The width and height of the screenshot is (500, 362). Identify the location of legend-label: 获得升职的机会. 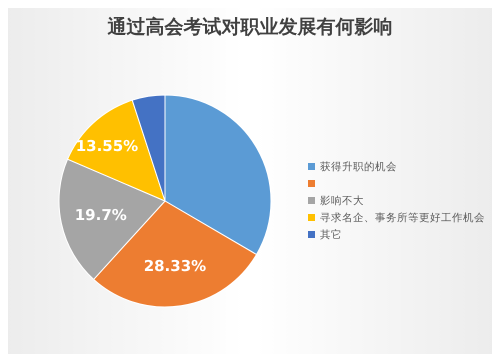
(358, 167).